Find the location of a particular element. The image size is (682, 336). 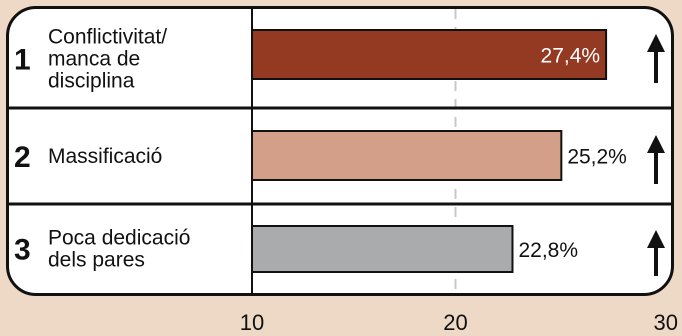

x-axis-tick-labels: 10 20 30 is located at coordinates (459, 322).